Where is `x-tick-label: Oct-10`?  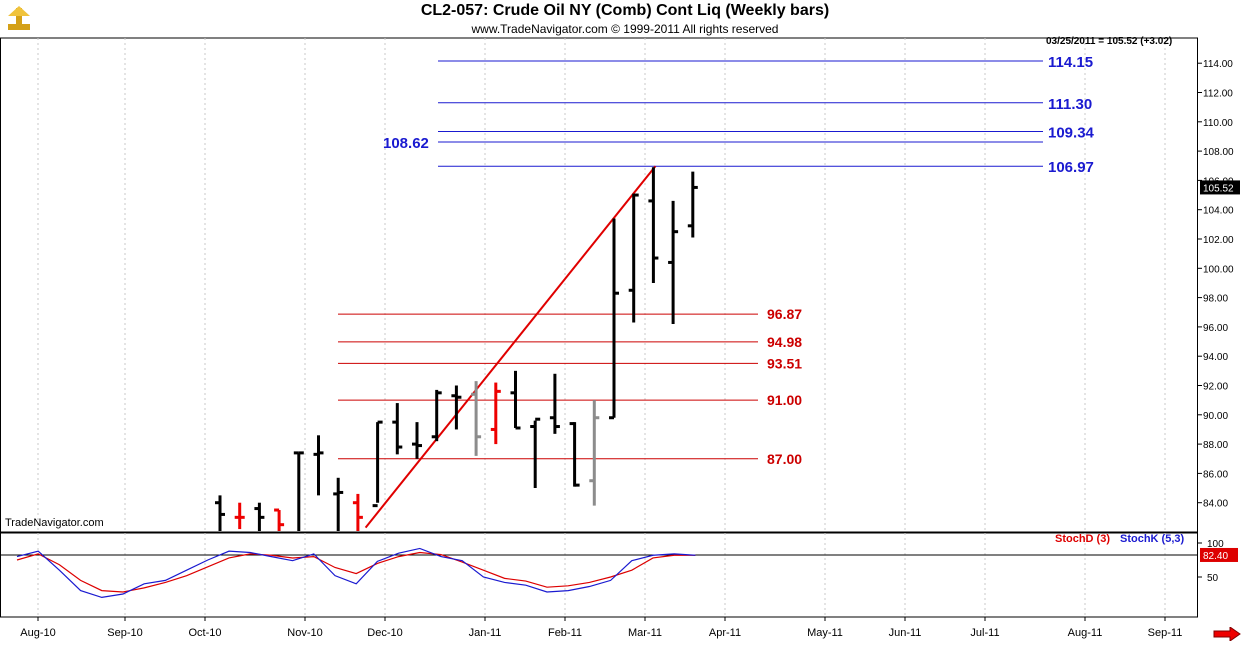 x-tick-label: Oct-10 is located at coordinates (204, 633).